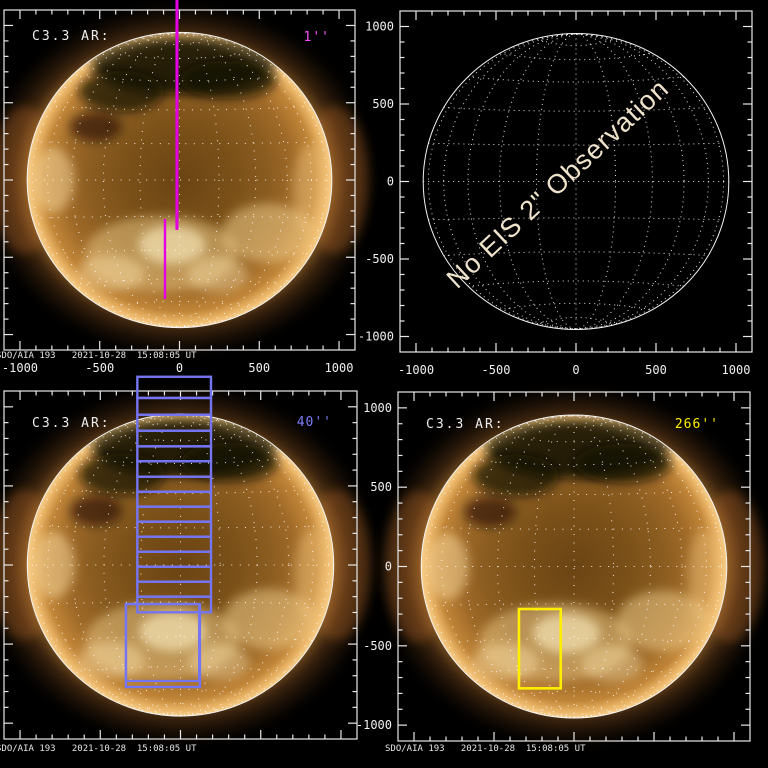  Describe the element at coordinates (314, 422) in the screenshot. I see `slit-width-label: 40''` at that location.